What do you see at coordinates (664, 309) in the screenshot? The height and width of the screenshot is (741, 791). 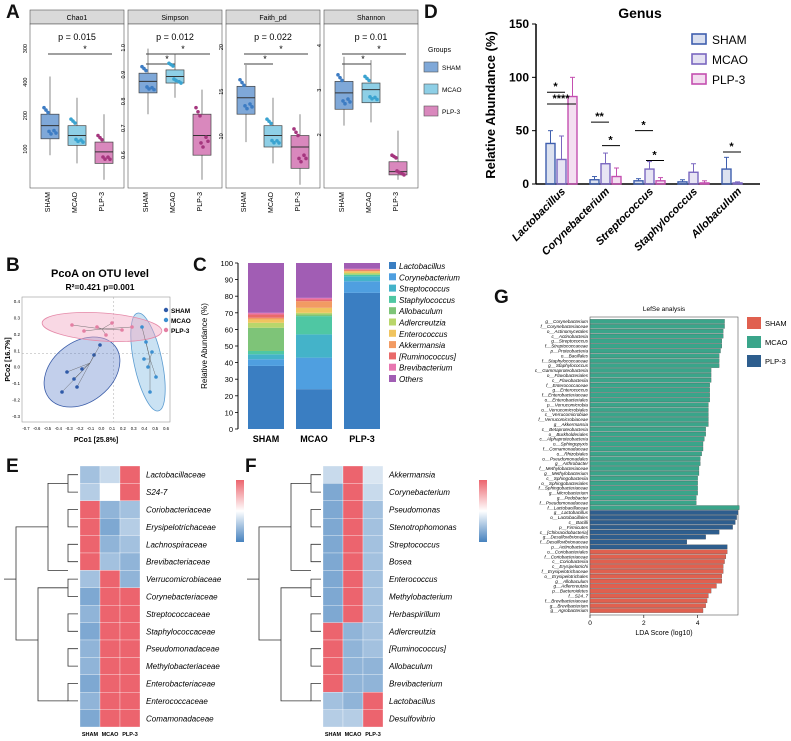 I see `chart-title: LefSe analysis` at bounding box center [664, 309].